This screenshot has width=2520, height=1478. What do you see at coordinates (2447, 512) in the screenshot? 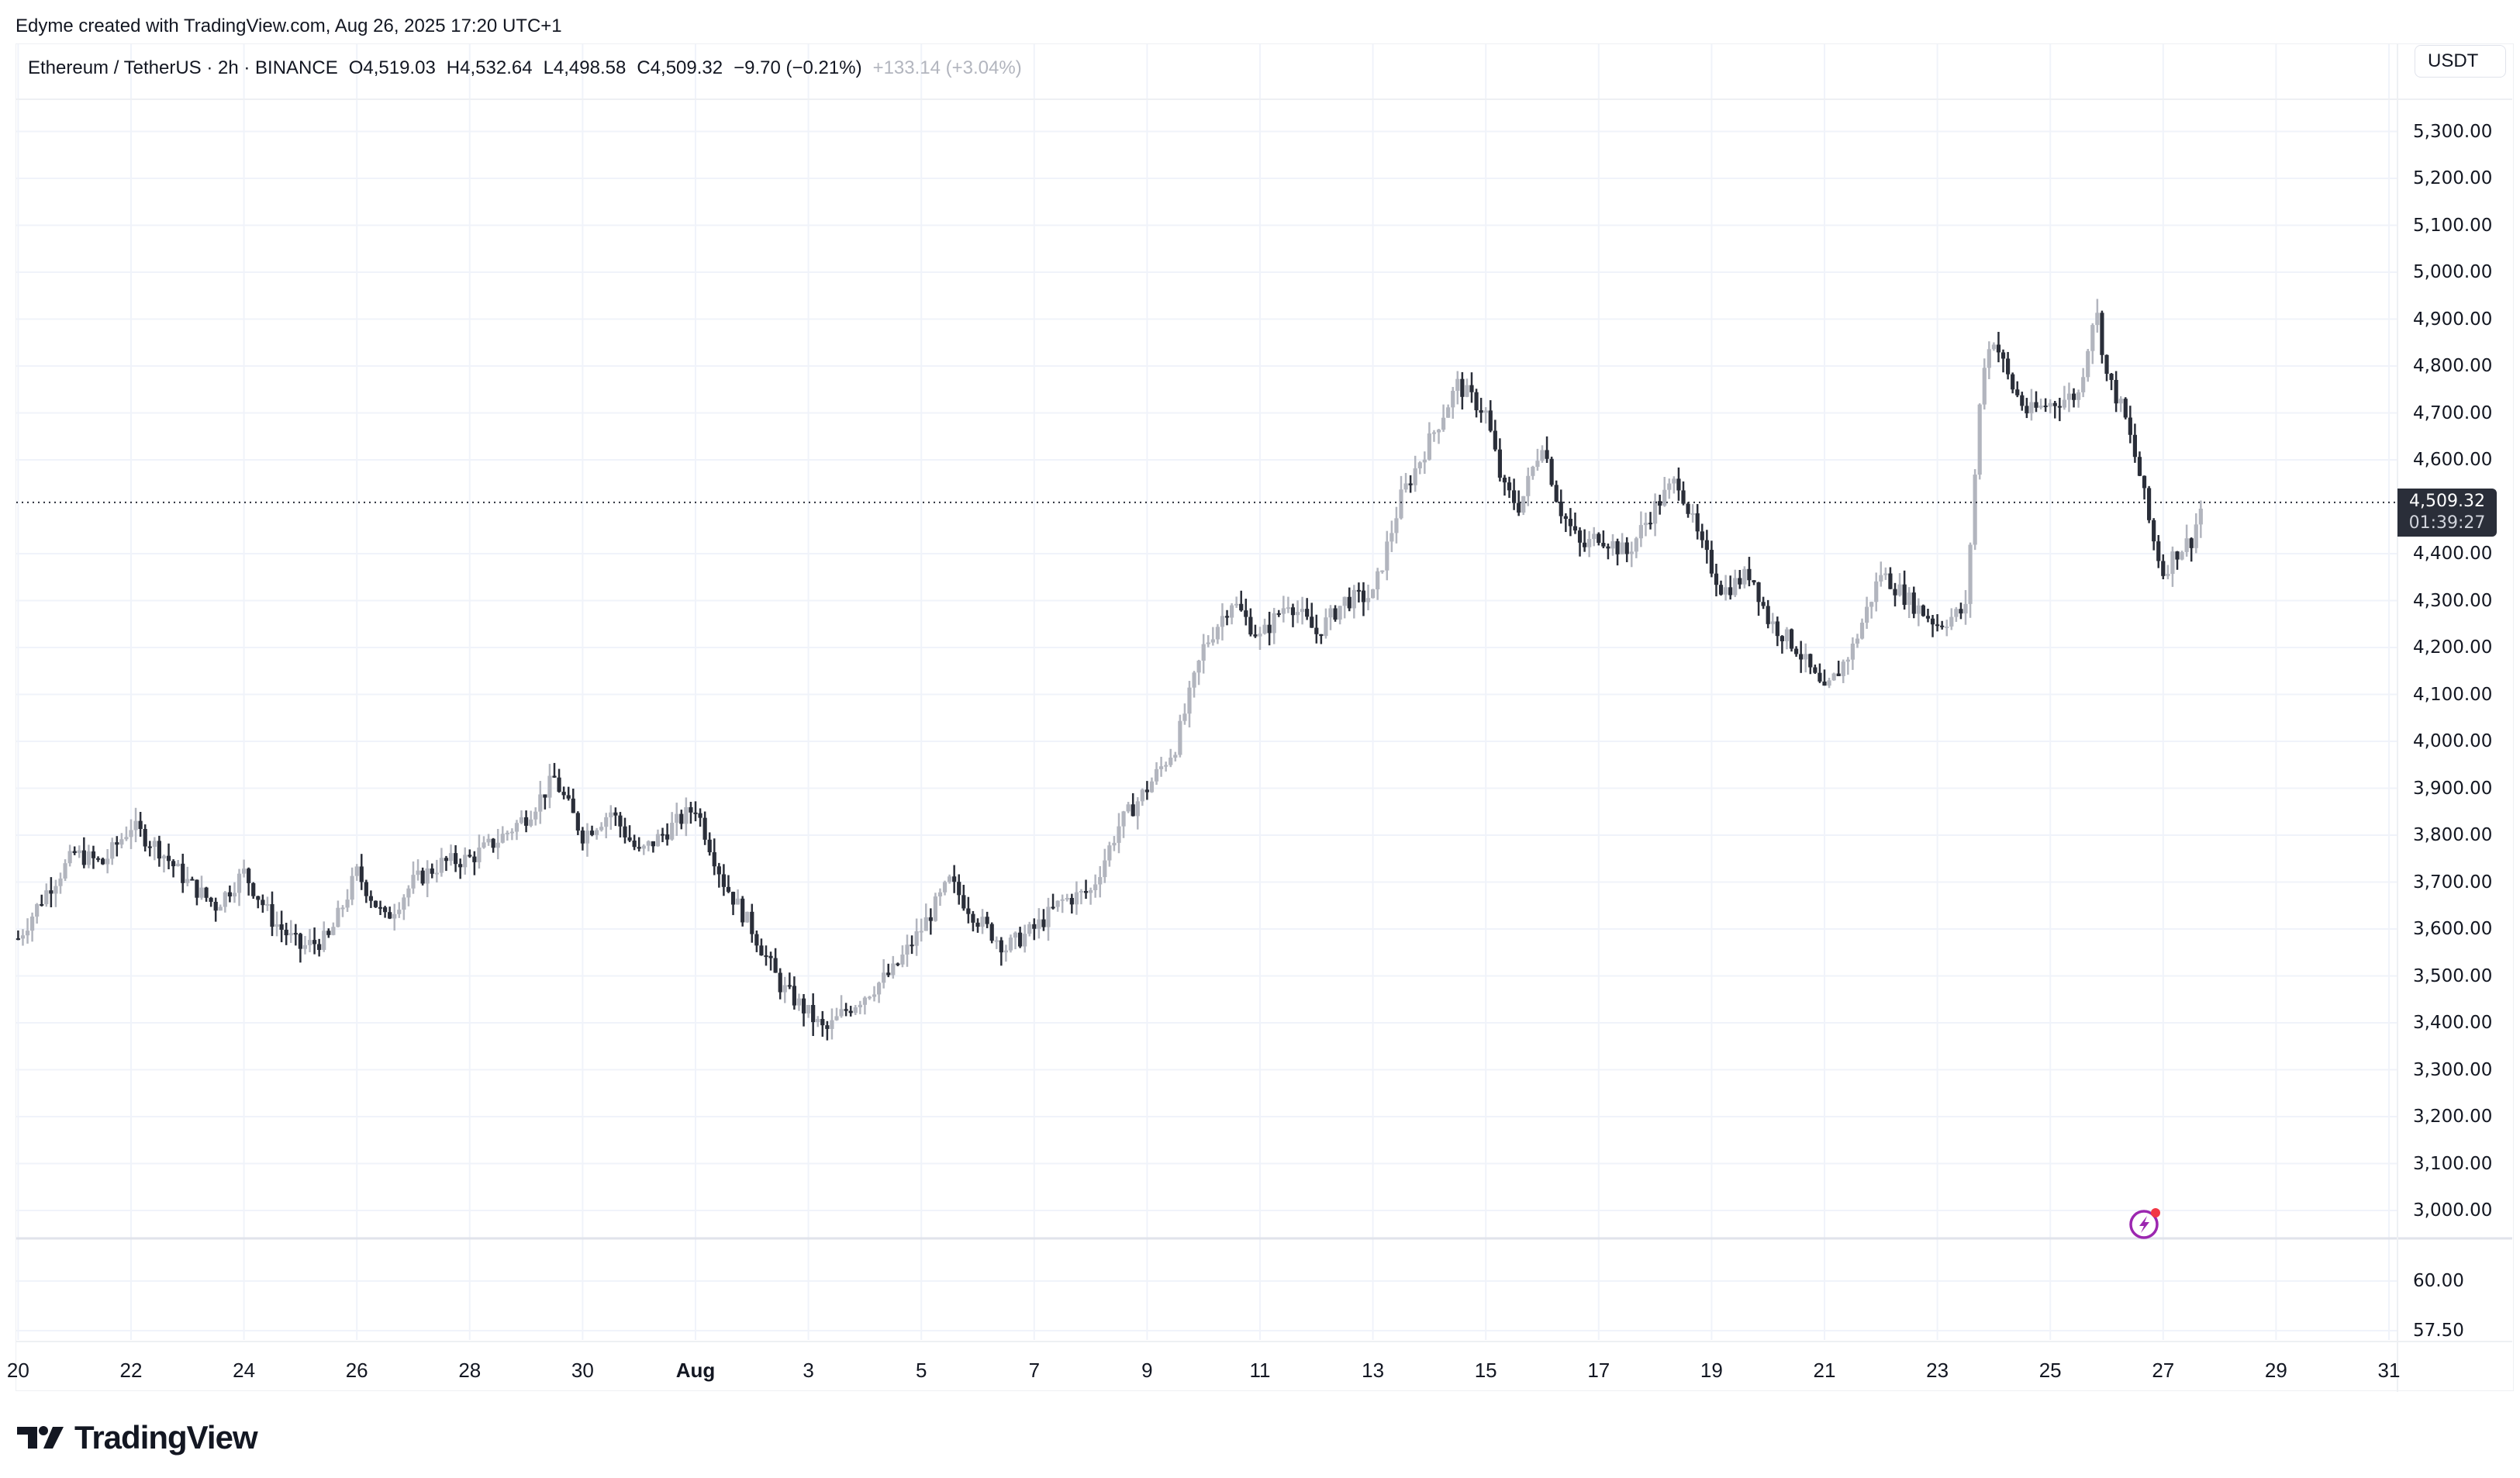
I see `last-price-tag: 4,509.32 01:39:27` at bounding box center [2447, 512].